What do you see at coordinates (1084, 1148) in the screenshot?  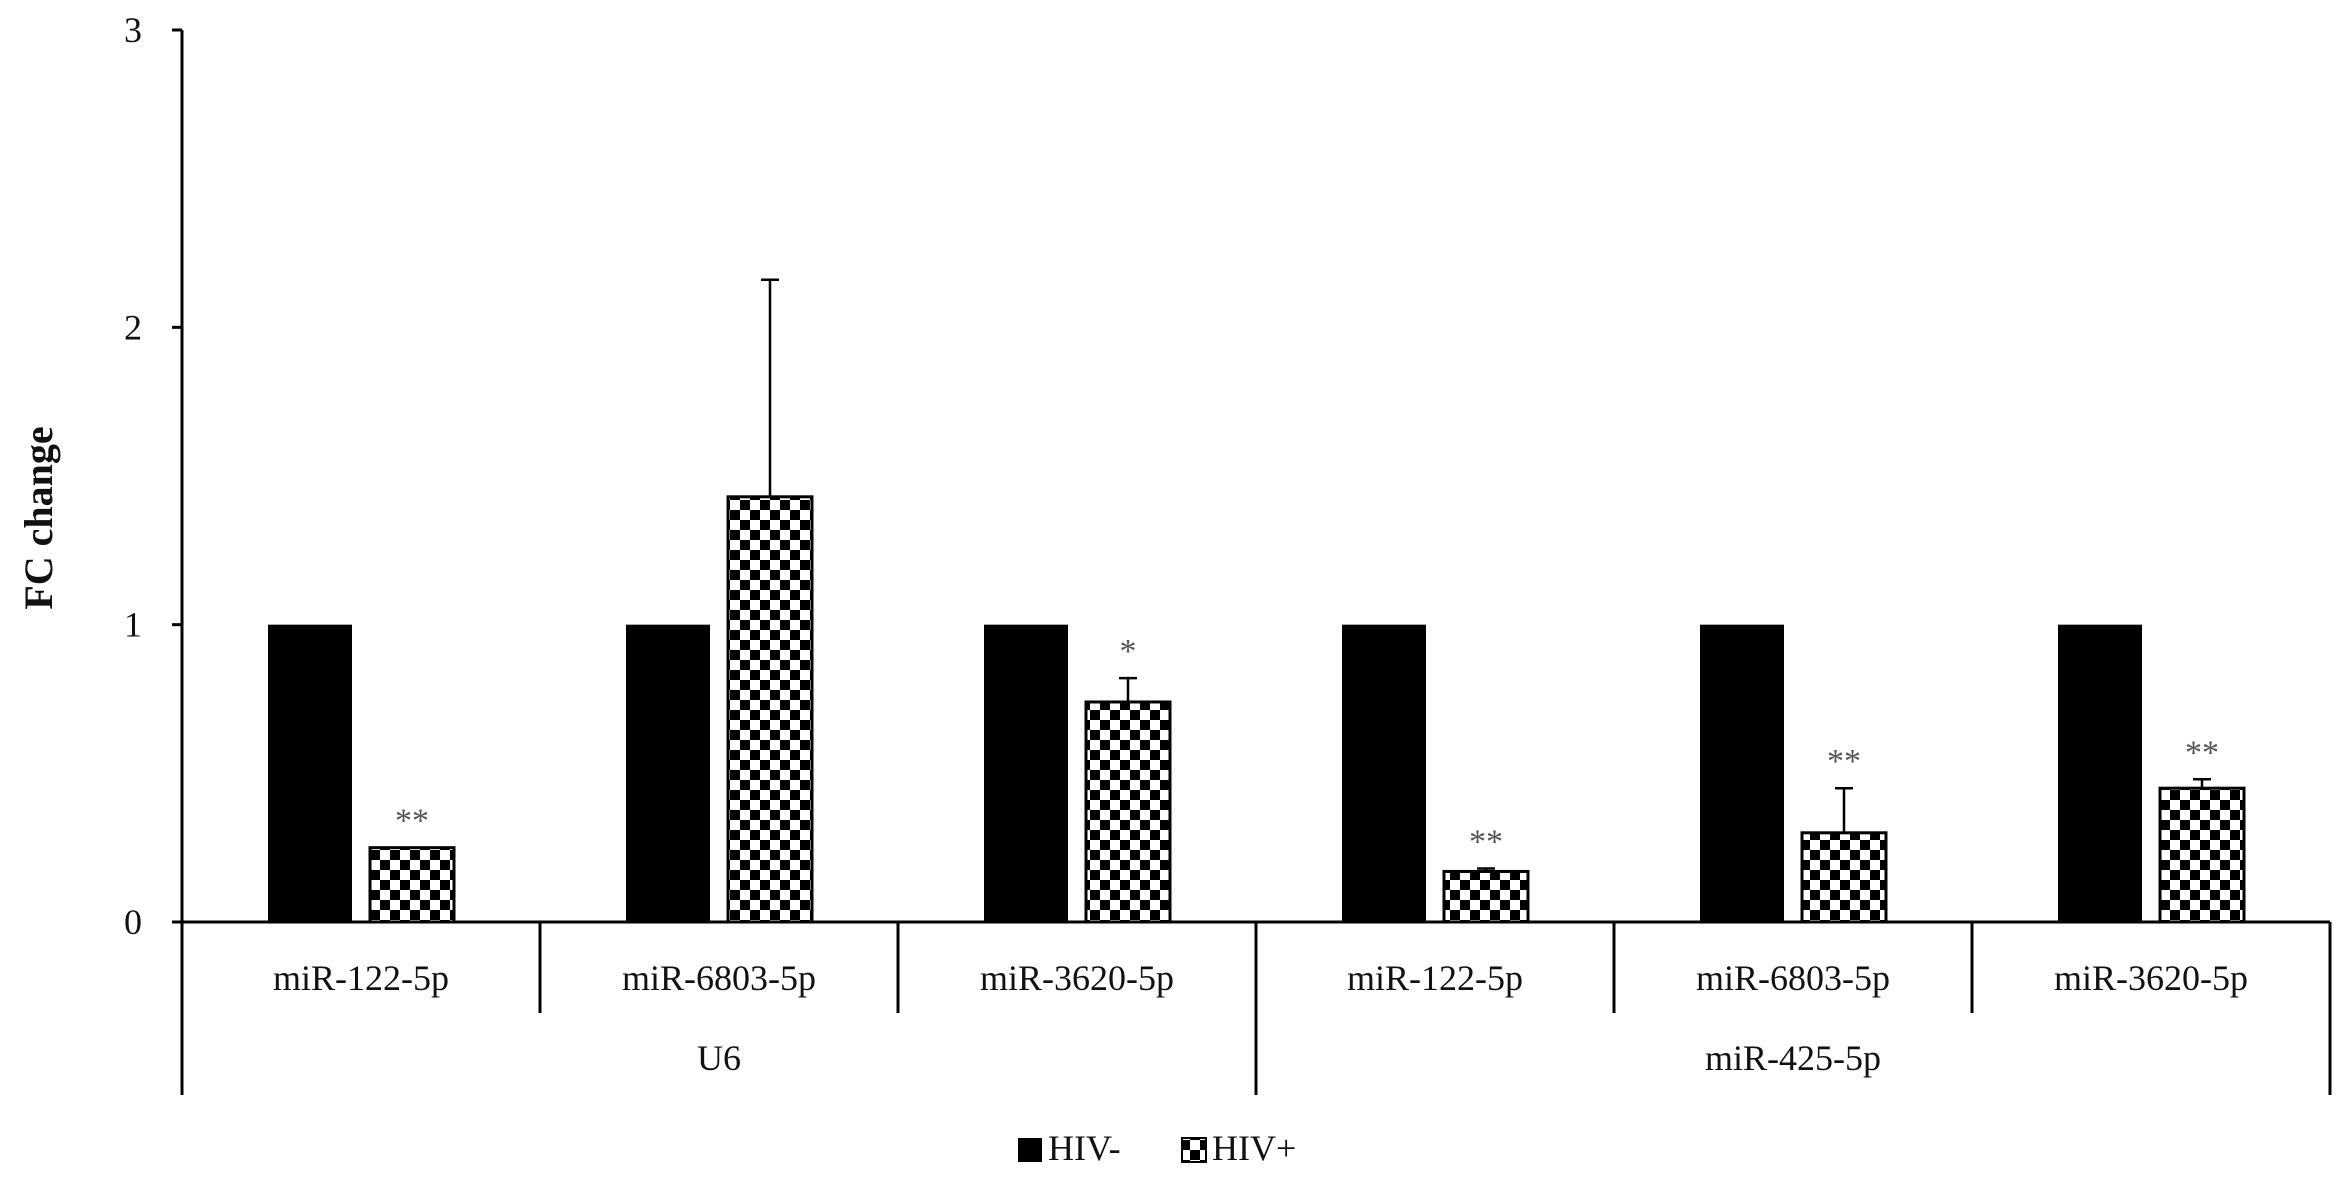 I see `legend-label-hiv-negative: HIV-` at bounding box center [1084, 1148].